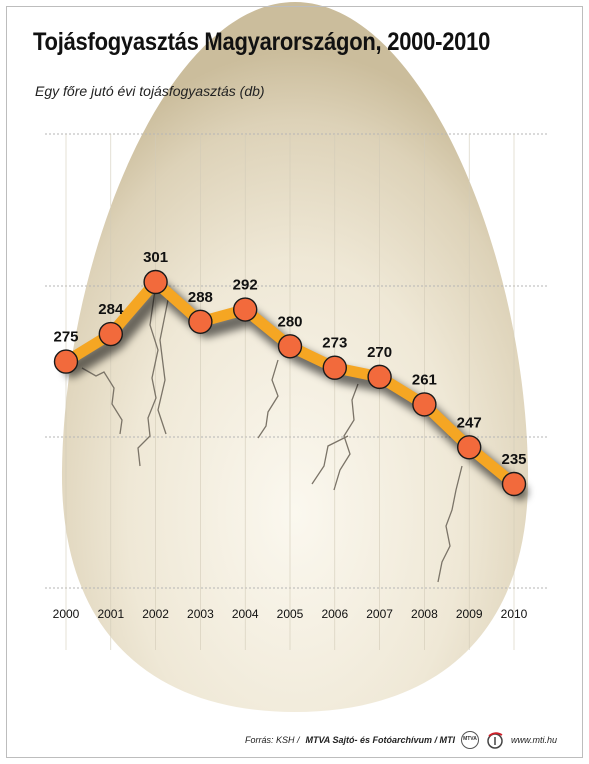 This screenshot has width=589, height=764. Describe the element at coordinates (513, 459) in the screenshot. I see `data-label-2010: 235` at that location.